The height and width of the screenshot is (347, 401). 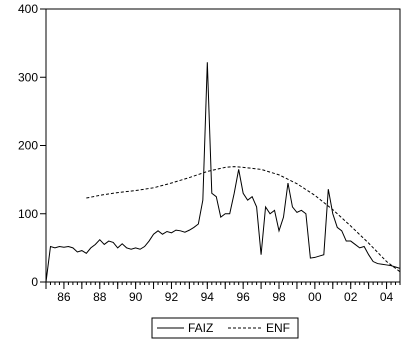 I want to click on y-tick-label: 100, so click(x=28, y=214).